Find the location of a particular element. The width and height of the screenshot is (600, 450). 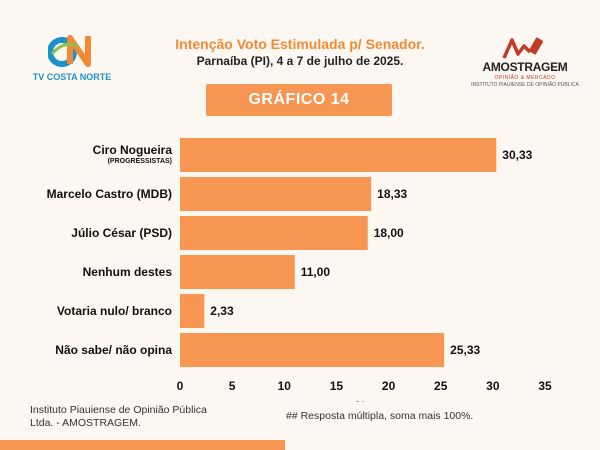

amostragem-logo-name: AMOSTRAGEM is located at coordinates (525, 67).